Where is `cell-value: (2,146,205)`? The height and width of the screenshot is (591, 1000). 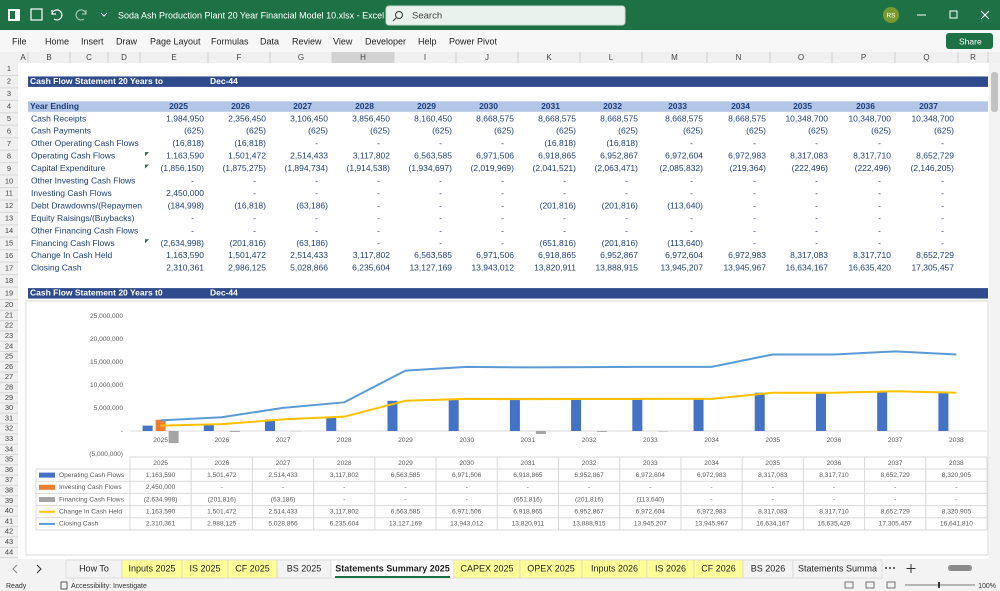 cell-value: (2,146,205) is located at coordinates (933, 168).